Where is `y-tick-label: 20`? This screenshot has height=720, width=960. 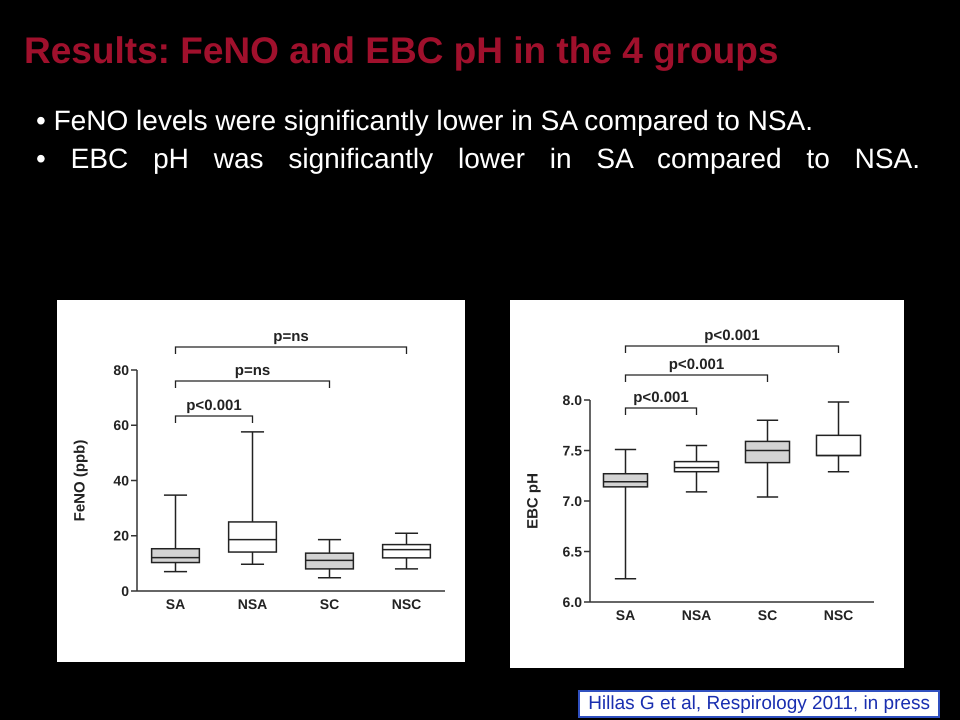 y-tick-label: 20 is located at coordinates (121, 536).